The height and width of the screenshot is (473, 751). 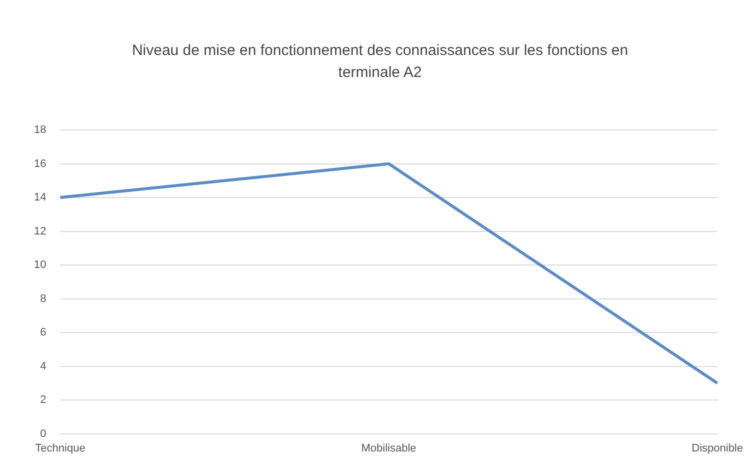 What do you see at coordinates (60, 448) in the screenshot?
I see `x-tick-label: Technique` at bounding box center [60, 448].